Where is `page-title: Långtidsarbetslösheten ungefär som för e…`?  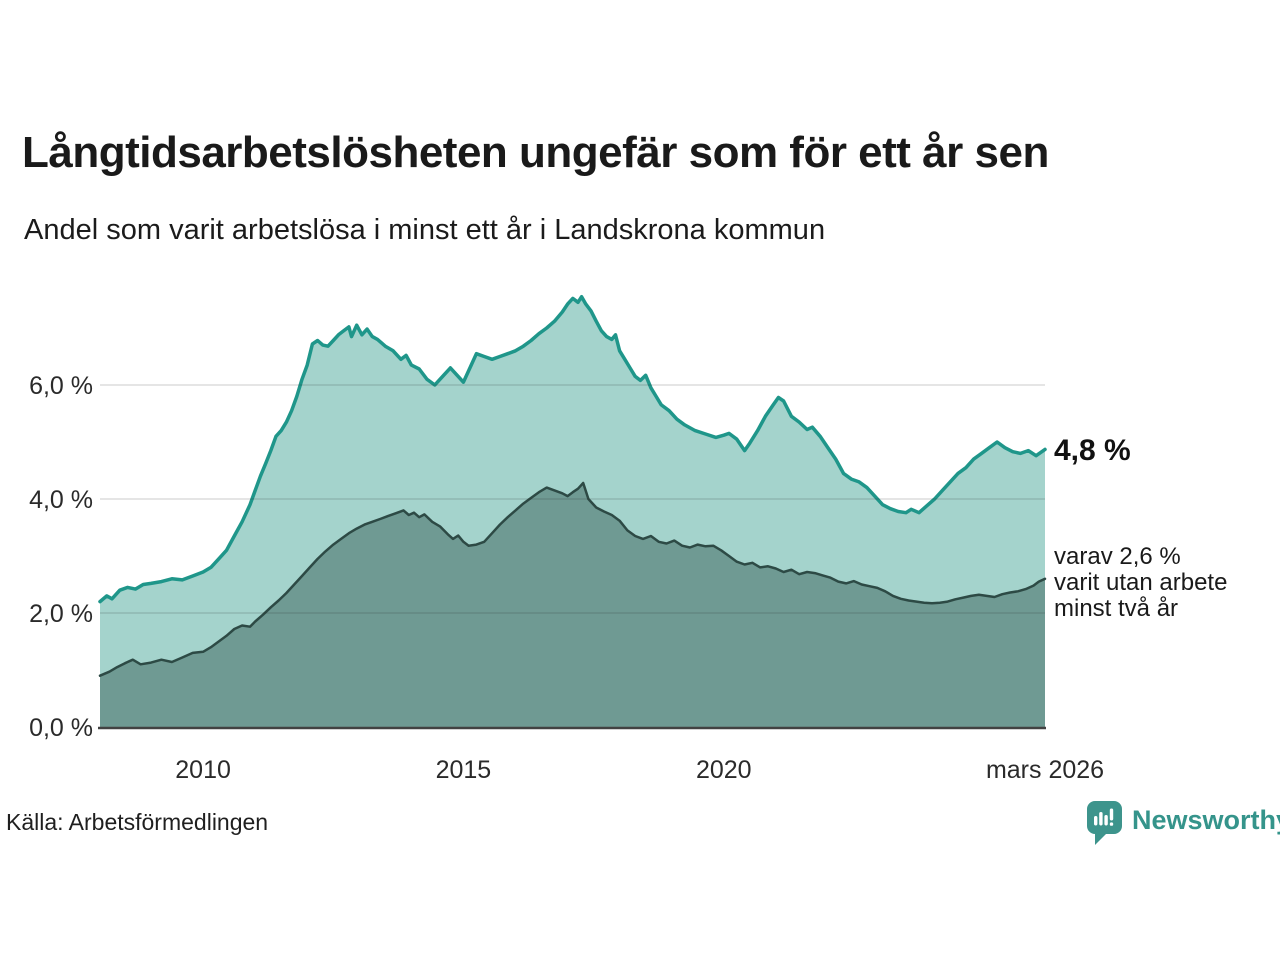 page-title: Långtidsarbetslösheten ungefär som för e… is located at coordinates (535, 152).